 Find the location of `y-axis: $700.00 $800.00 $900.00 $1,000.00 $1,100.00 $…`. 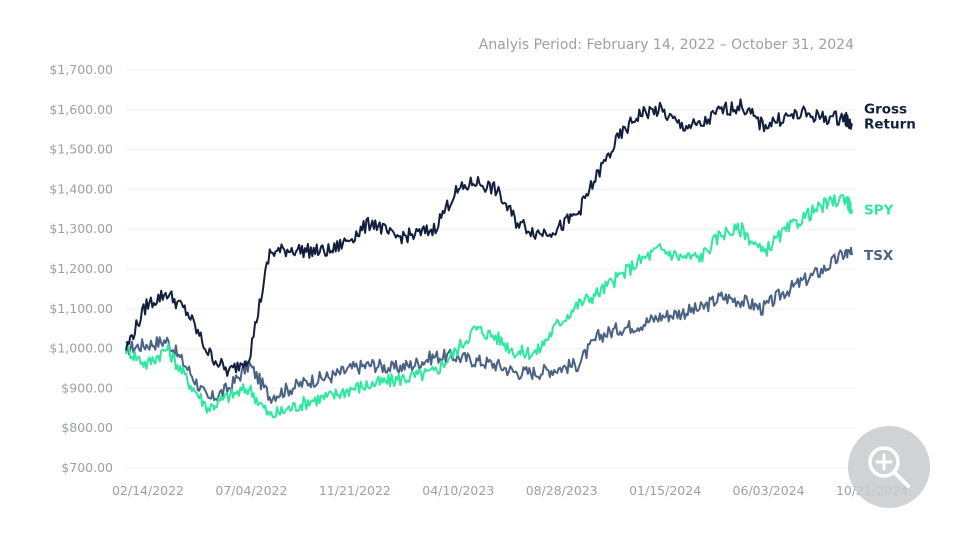

y-axis: $700.00 $800.00 $900.00 $1,000.00 $1,100.00 $… is located at coordinates (81, 268).